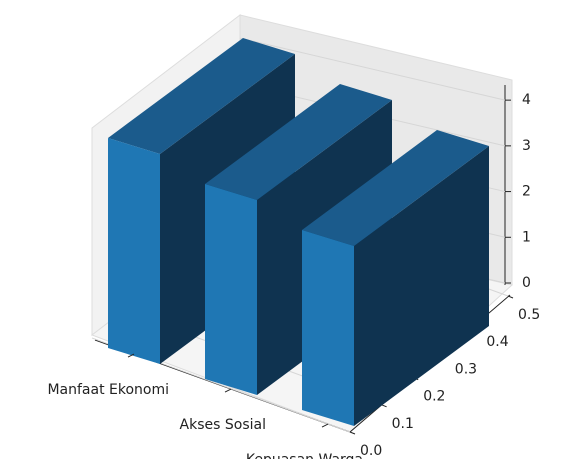  I want to click on x-tick-label: Kepuasan Warga, so click(304, 455).